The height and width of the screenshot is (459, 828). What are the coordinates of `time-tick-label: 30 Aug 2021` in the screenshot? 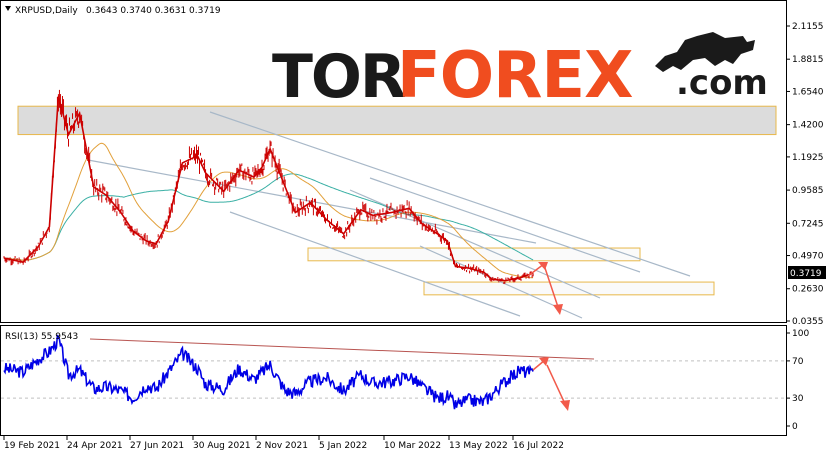 It's located at (222, 446).